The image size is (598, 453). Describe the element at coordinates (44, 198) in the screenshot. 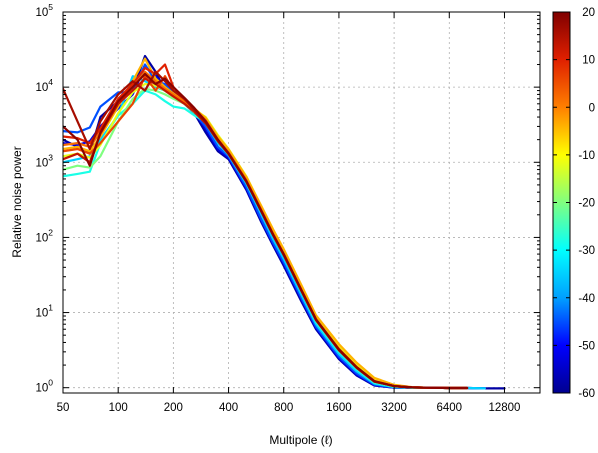

I see `y-tick-labels: 10⁰ 10¹ 10² 10³ 10⁴ 10⁵` at that location.